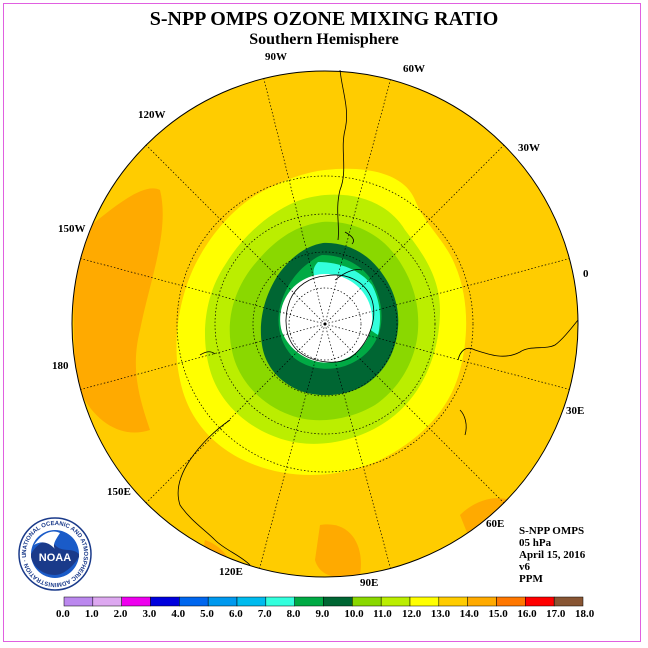 This screenshot has width=648, height=648. What do you see at coordinates (349, 238) in the screenshot?
I see `coast-tierra-del-fuego` at bounding box center [349, 238].